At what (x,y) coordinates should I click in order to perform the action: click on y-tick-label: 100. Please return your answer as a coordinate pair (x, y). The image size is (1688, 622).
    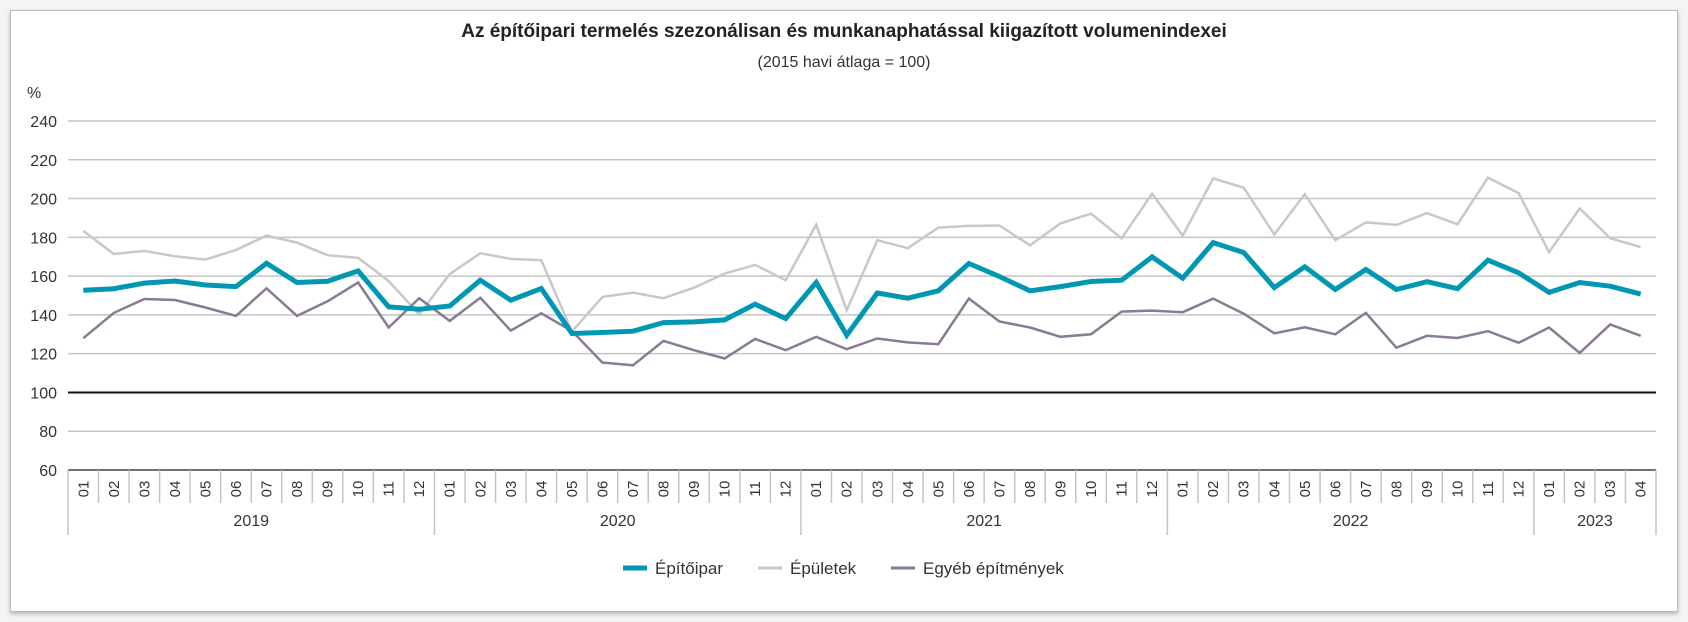
    Looking at the image, I should click on (43, 393).